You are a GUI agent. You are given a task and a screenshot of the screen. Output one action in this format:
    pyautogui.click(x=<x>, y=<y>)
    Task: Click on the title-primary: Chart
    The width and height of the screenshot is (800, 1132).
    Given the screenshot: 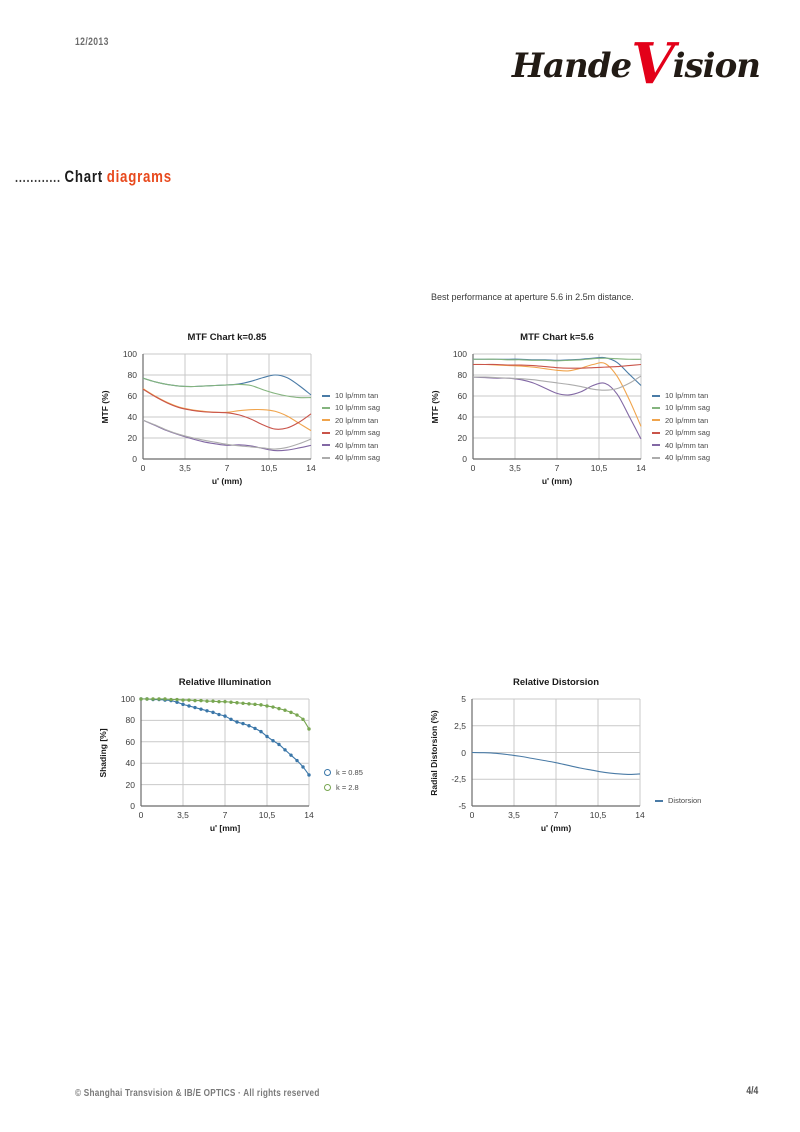 What is the action you would take?
    pyautogui.click(x=84, y=176)
    